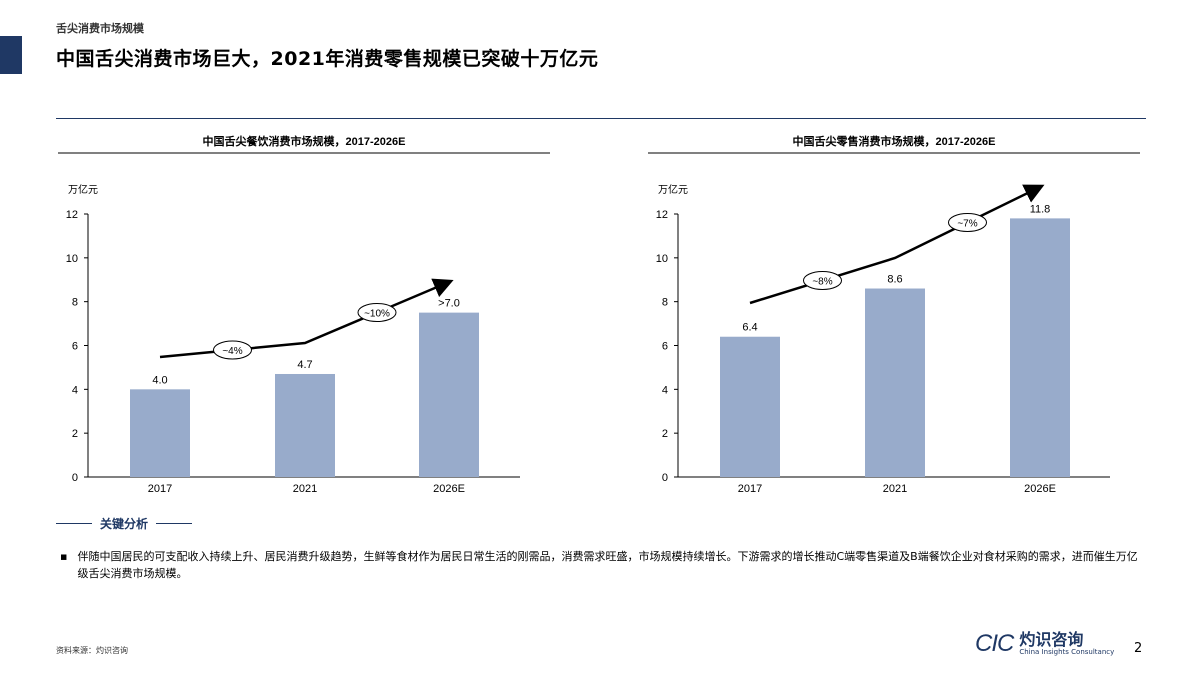 The height and width of the screenshot is (675, 1200). Describe the element at coordinates (327, 59) in the screenshot. I see `page-title: 中国舌尖消费市场巨大，2021年消费零售规模已突破十万亿元` at that location.